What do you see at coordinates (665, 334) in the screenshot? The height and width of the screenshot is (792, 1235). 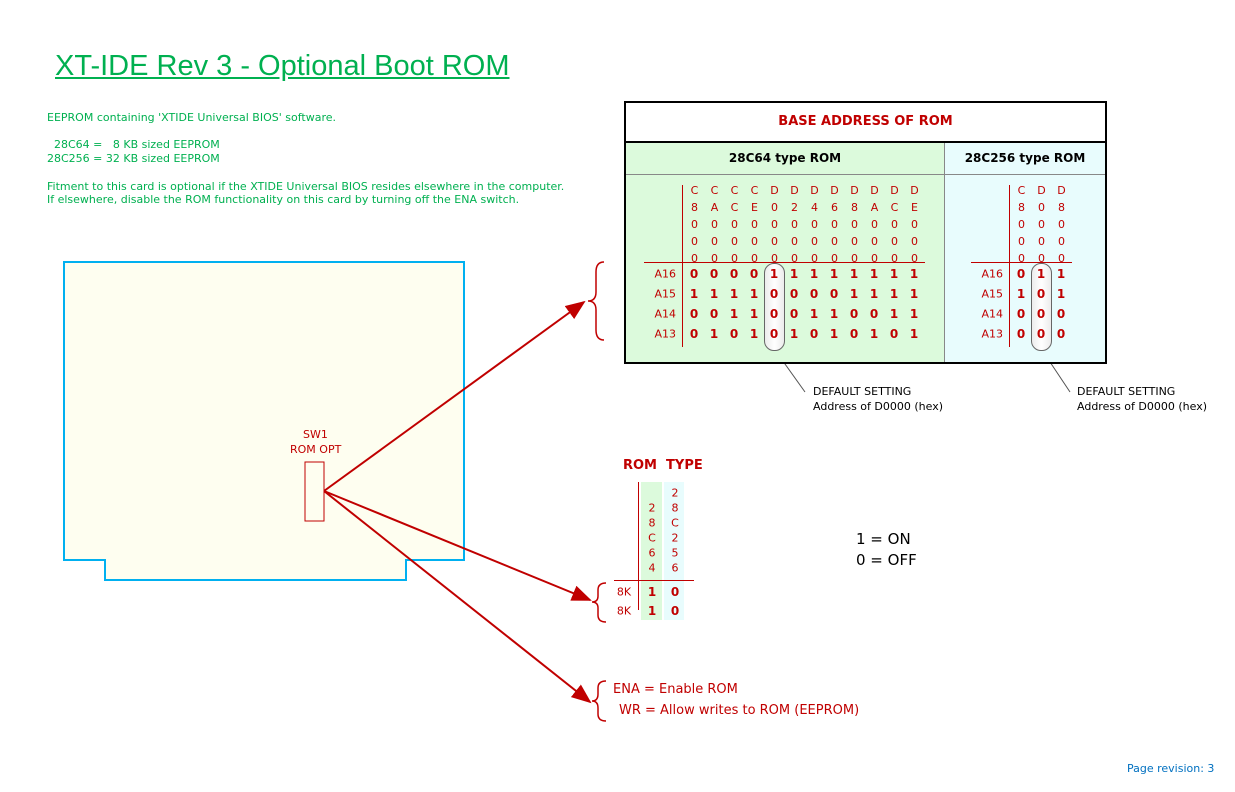 I see `address-line-label: A13` at bounding box center [665, 334].